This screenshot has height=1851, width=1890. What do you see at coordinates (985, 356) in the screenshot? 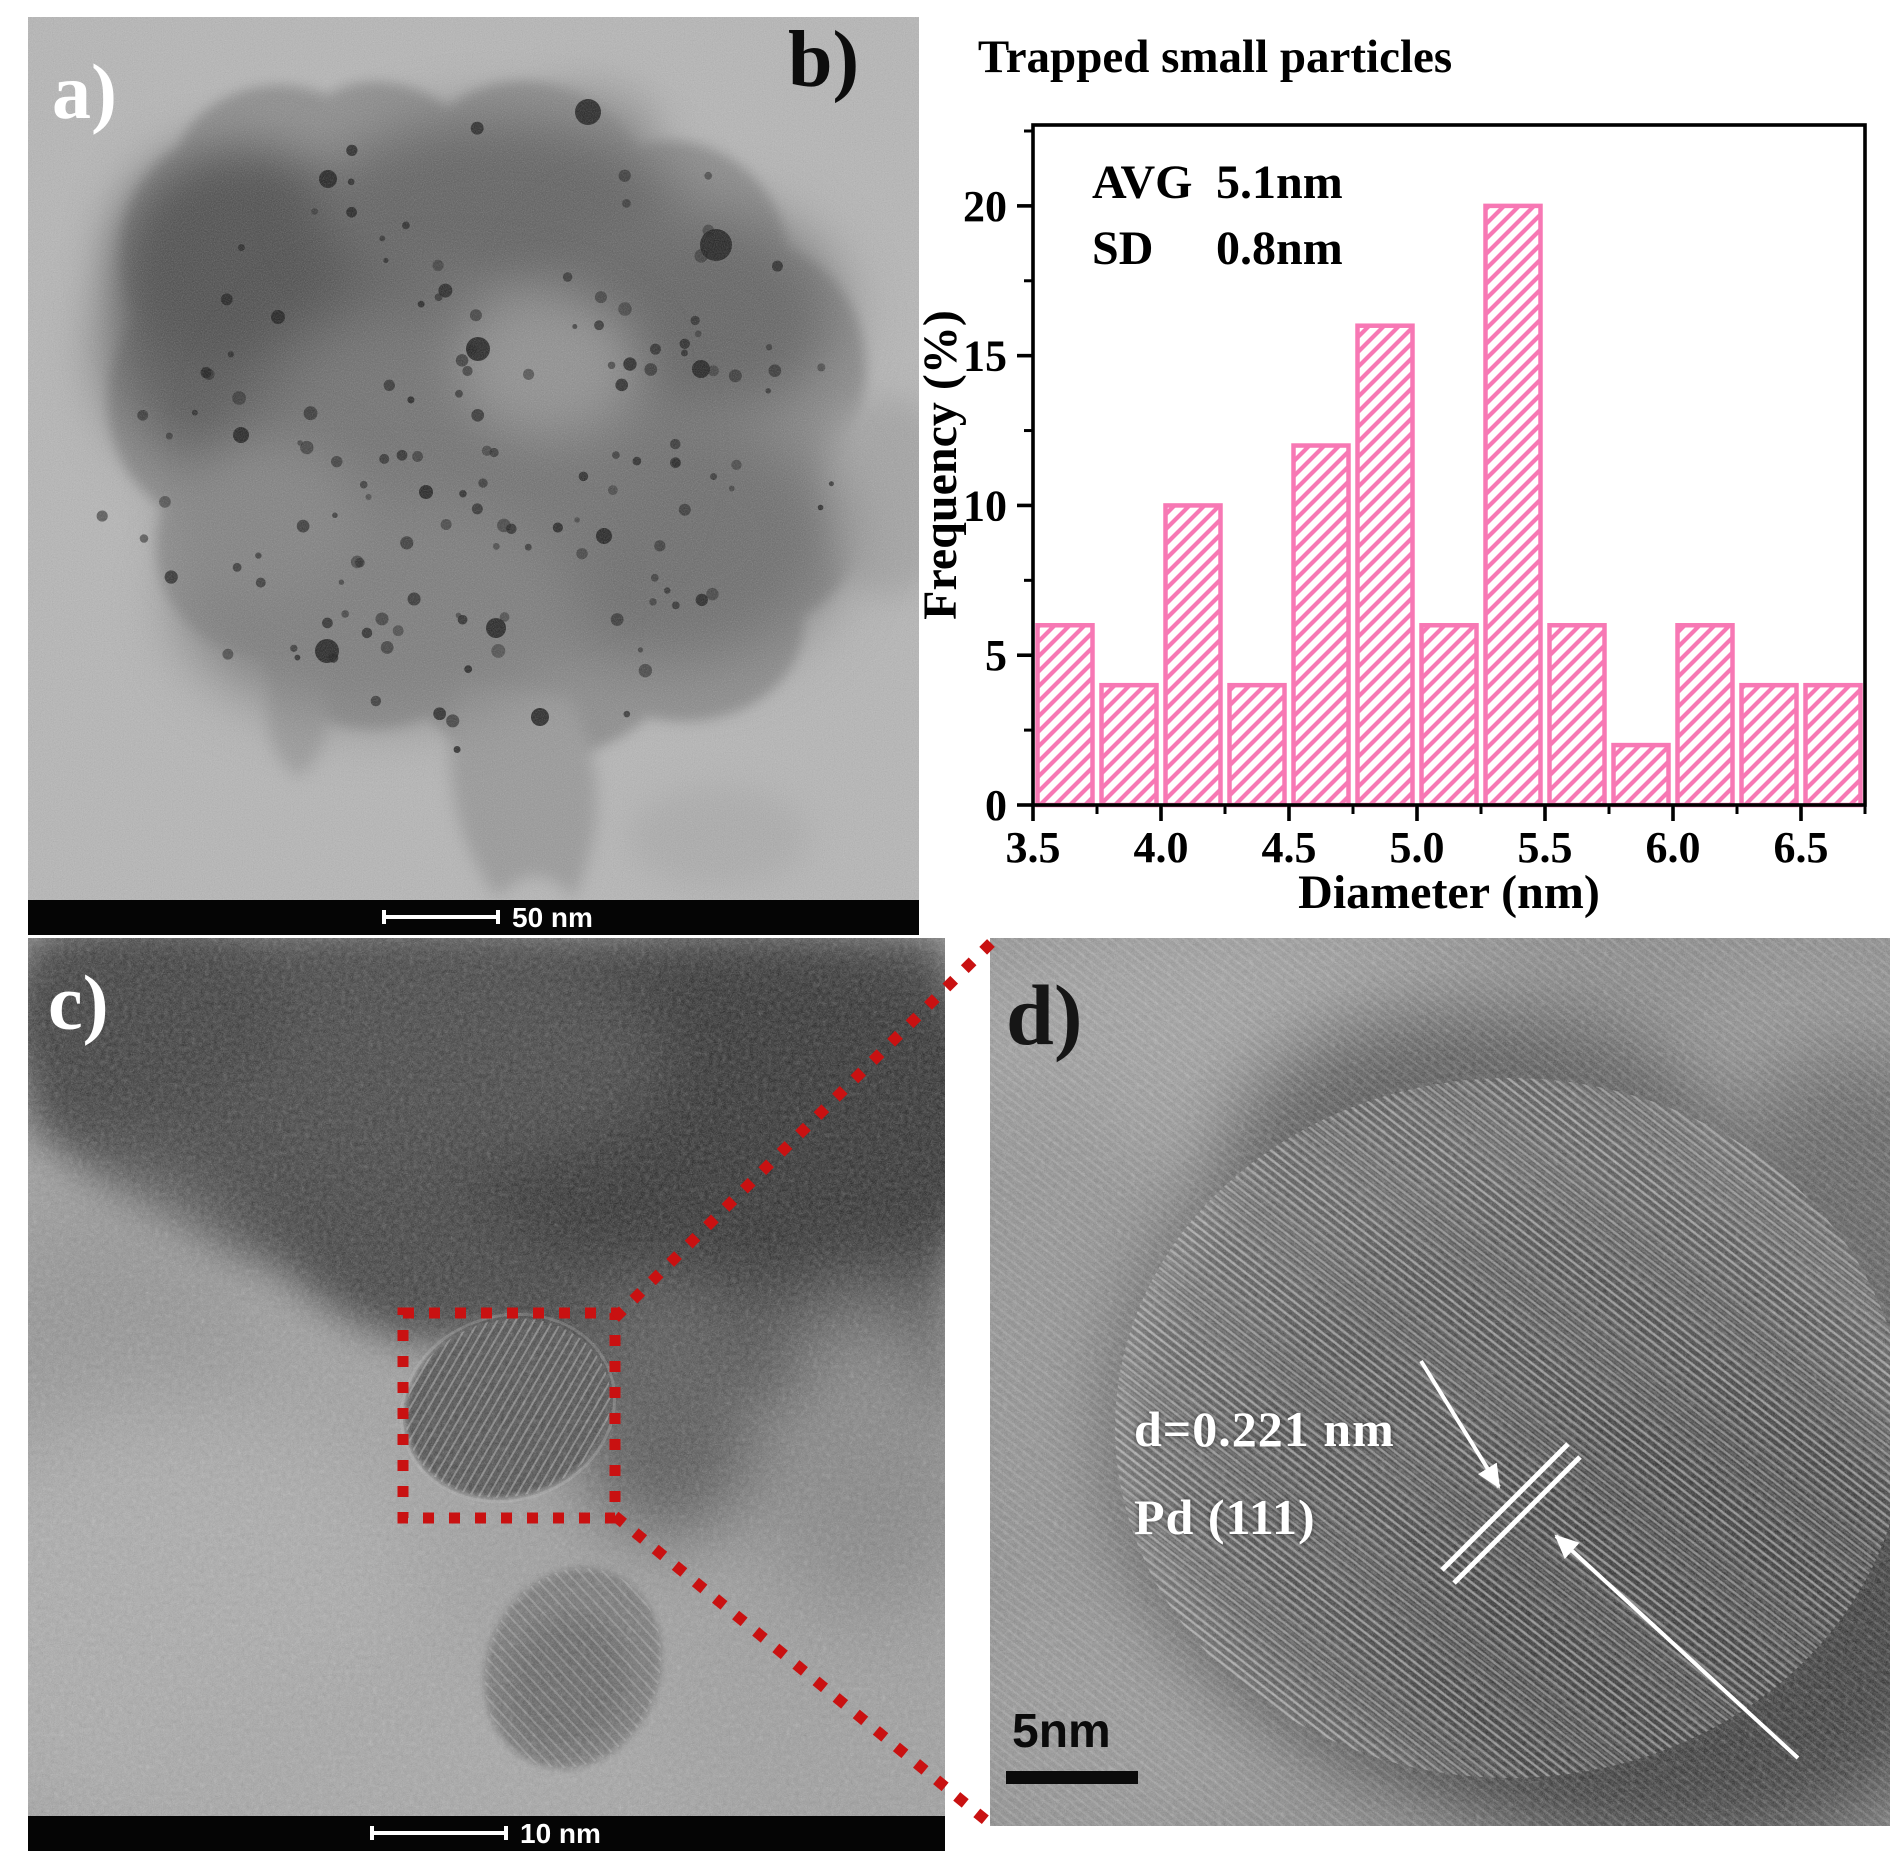
I see `svg-text: 15` at bounding box center [985, 356].